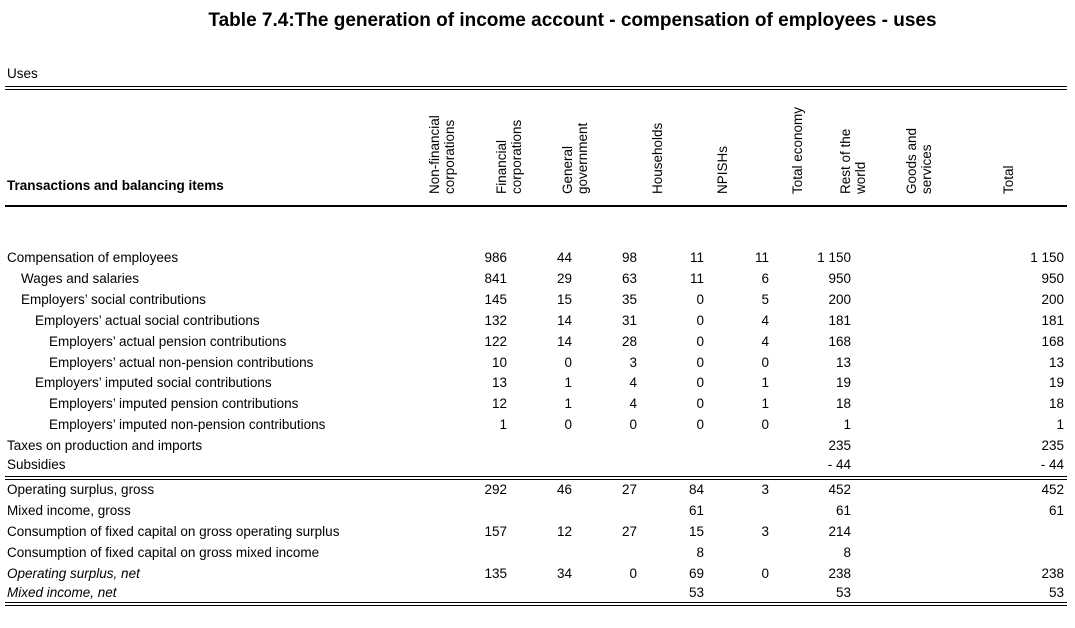 The image size is (1075, 628). I want to click on table-row: Subsidies - 44 - 44, so click(537, 467).